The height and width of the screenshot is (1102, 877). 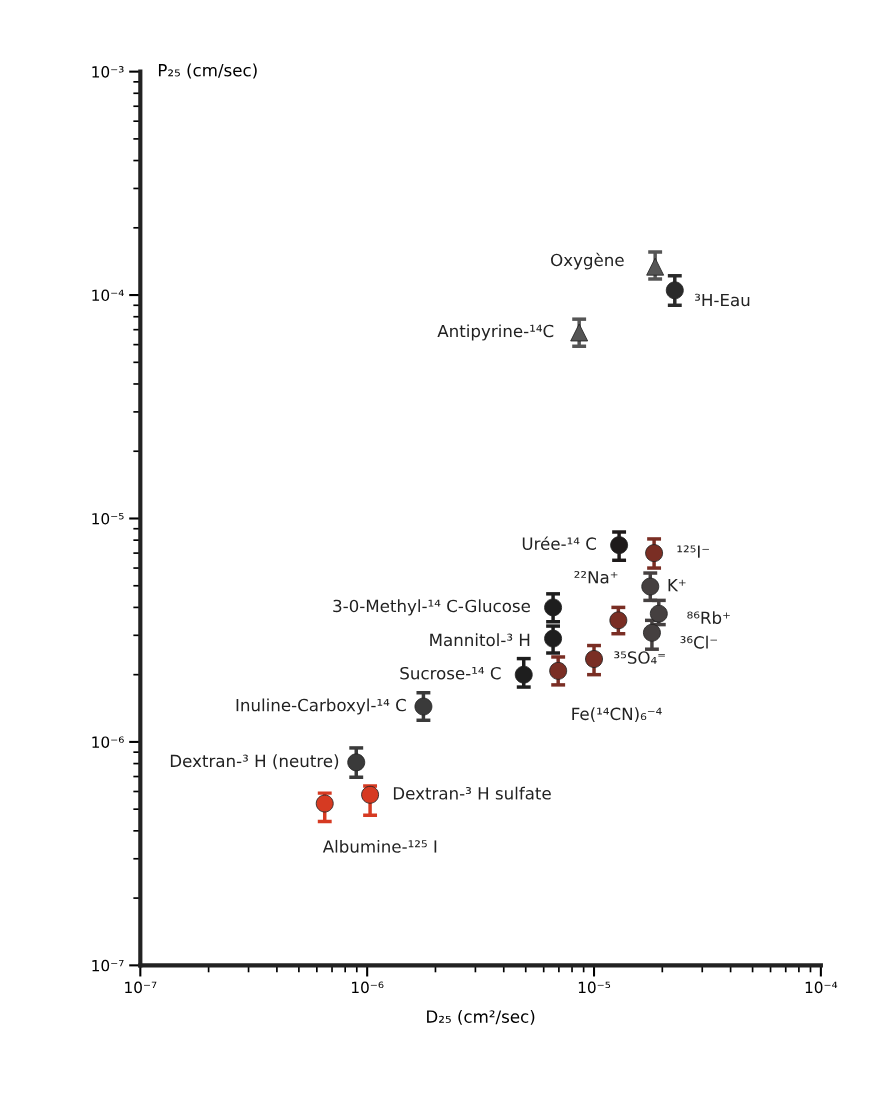 I want to click on x-tick-label: 10⁻⁴, so click(x=821, y=987).